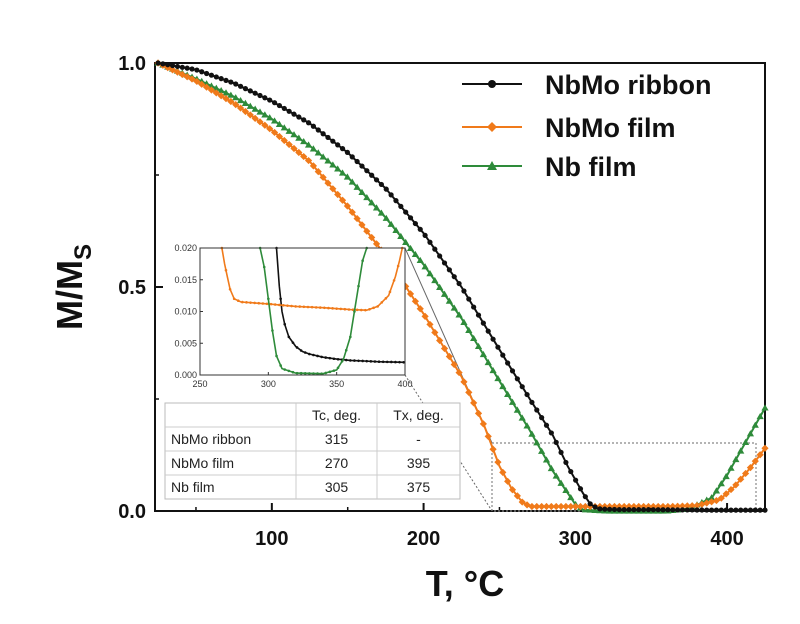 Image resolution: width=800 pixels, height=624 pixels. What do you see at coordinates (575, 539) in the screenshot?
I see `x-tick-label: 300` at bounding box center [575, 539].